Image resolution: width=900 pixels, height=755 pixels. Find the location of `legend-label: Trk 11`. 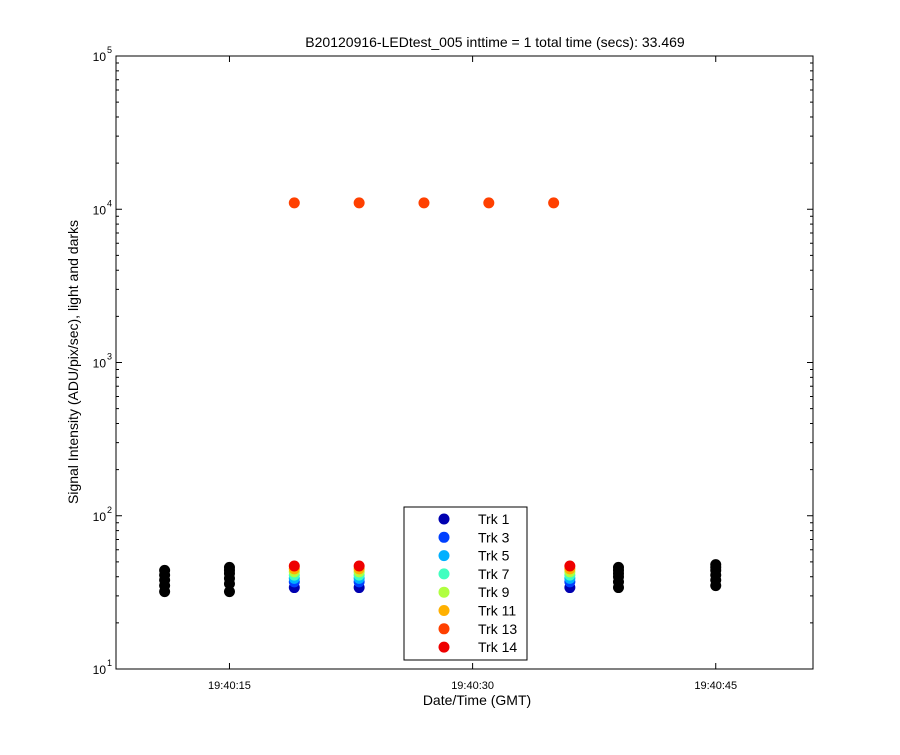

legend-label: Trk 11 is located at coordinates (497, 611).